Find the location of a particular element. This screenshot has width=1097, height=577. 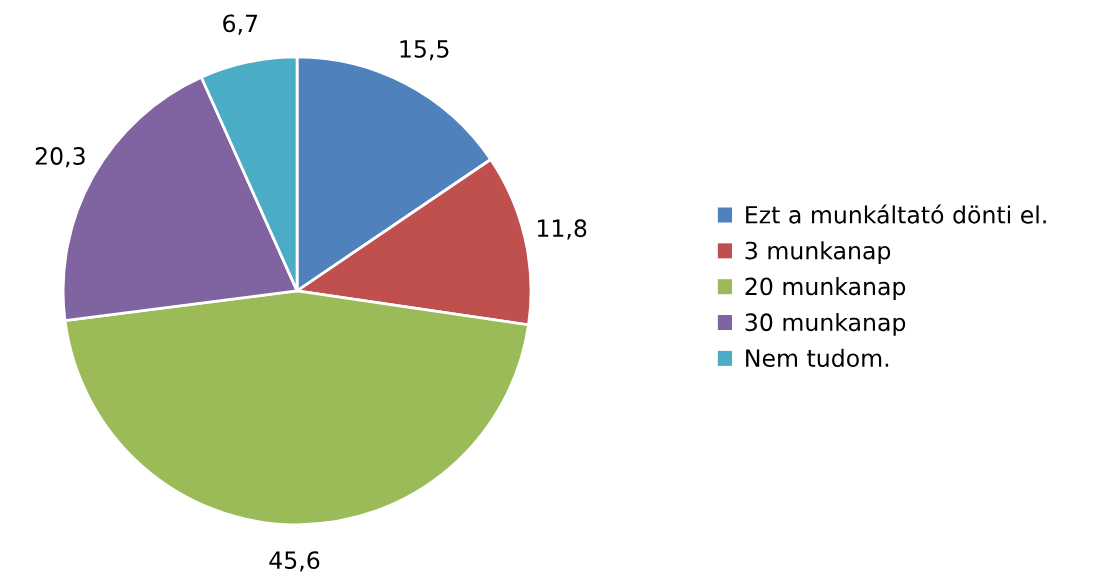

legend-label: 20 munkanap is located at coordinates (825, 288).